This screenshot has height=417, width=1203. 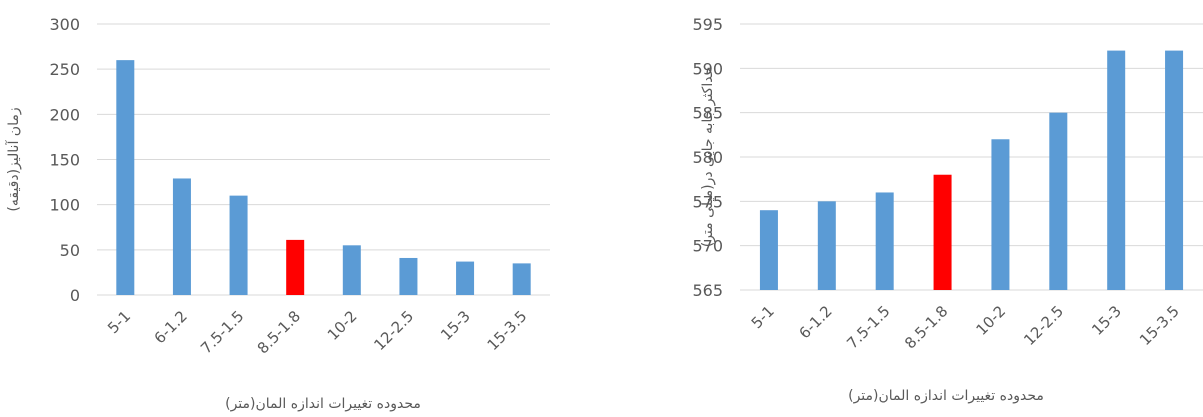 I want to click on y-tick-label: 100, so click(x=64, y=205).